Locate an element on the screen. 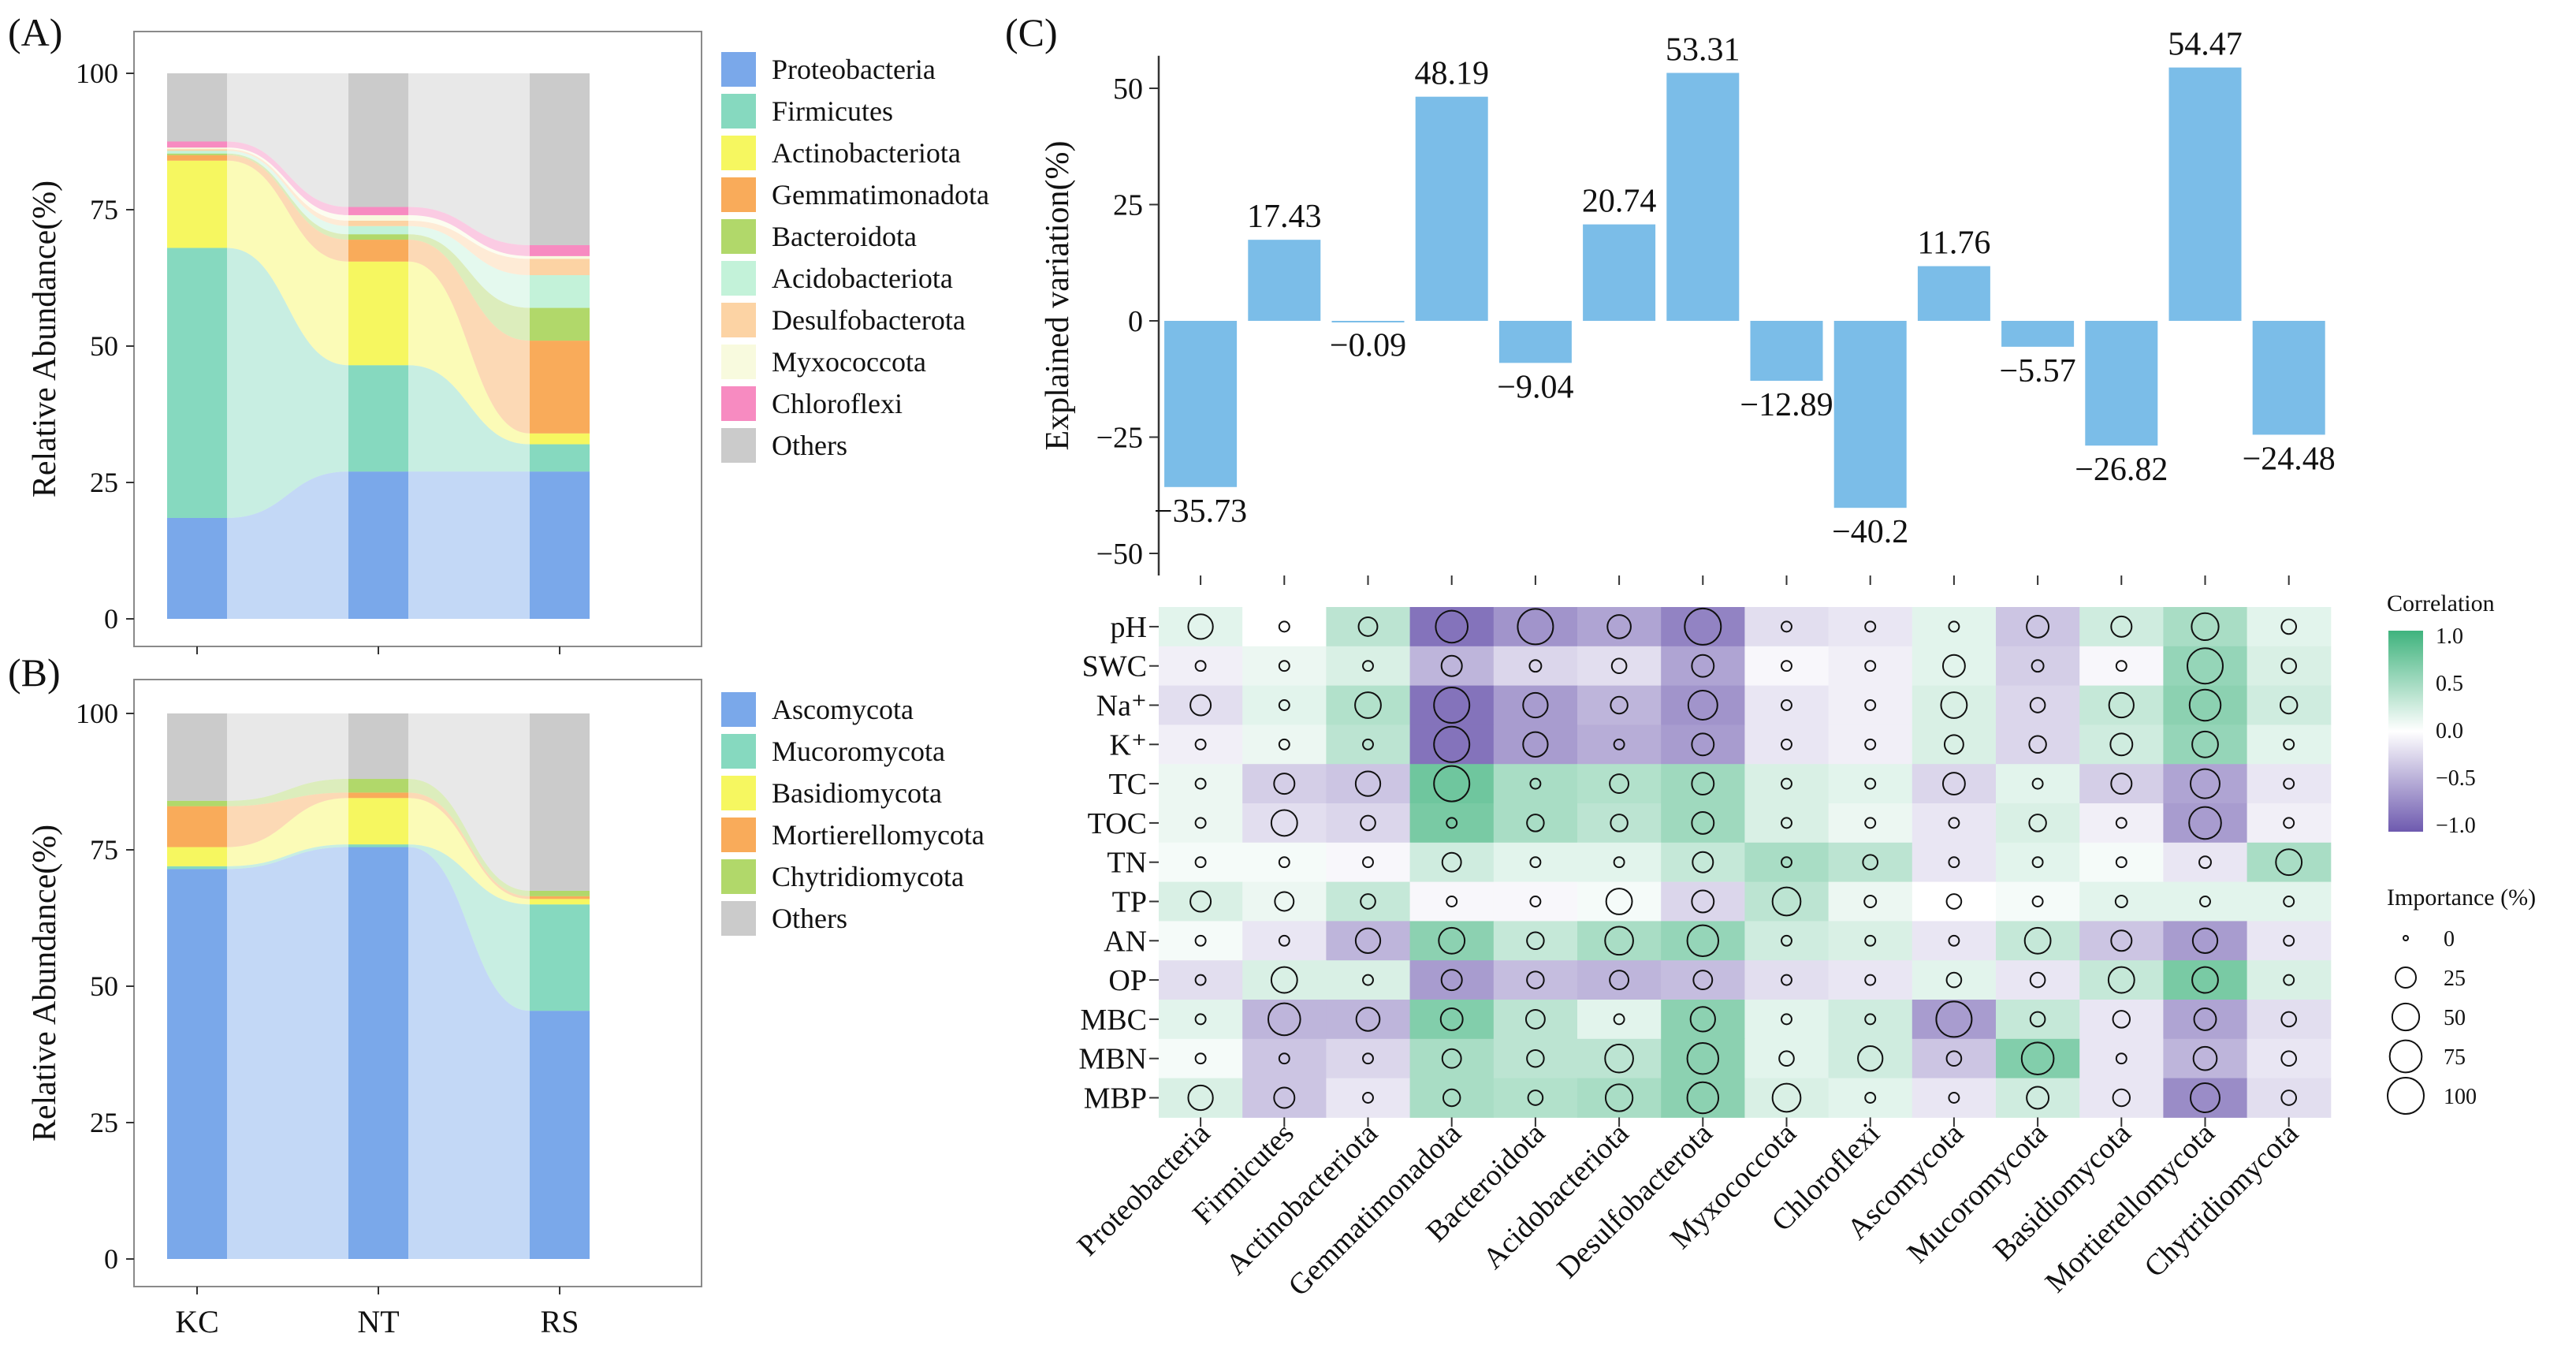 The width and height of the screenshot is (2576, 1352). heat-cell-r4-c2 is located at coordinates (1368, 784).